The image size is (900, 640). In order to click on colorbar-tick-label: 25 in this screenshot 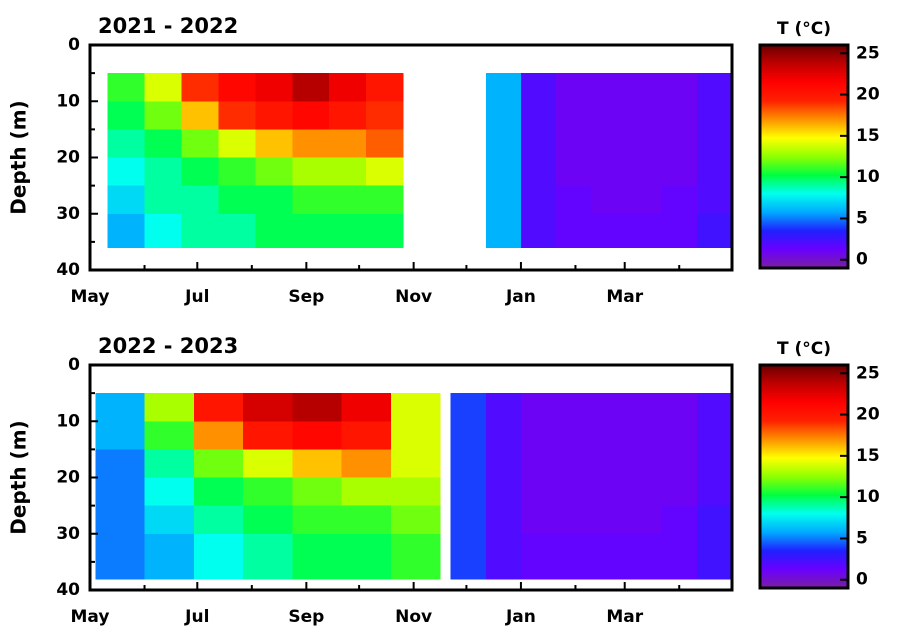, I will do `click(868, 373)`.